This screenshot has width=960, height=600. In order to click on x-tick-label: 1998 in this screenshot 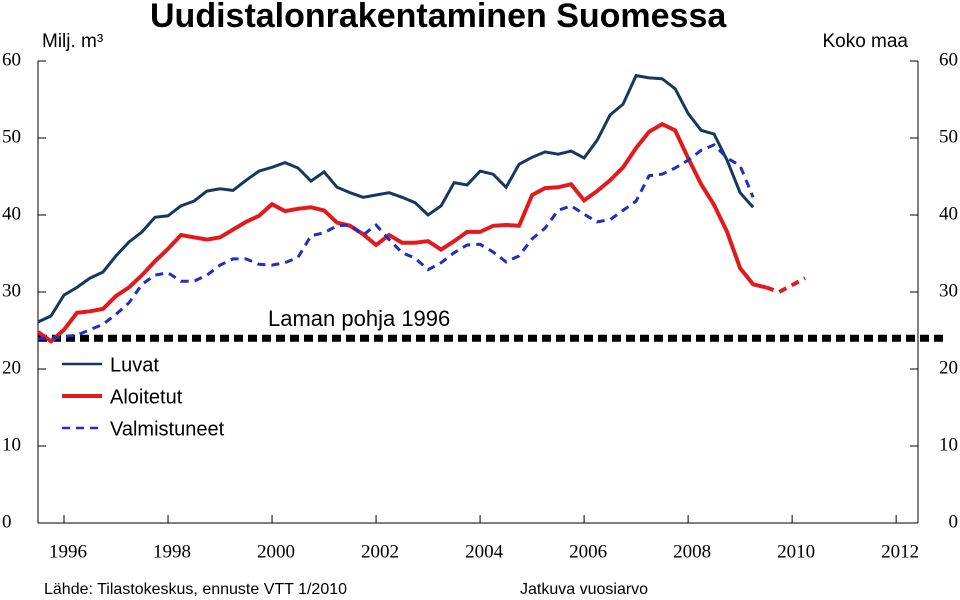, I will do `click(172, 551)`.